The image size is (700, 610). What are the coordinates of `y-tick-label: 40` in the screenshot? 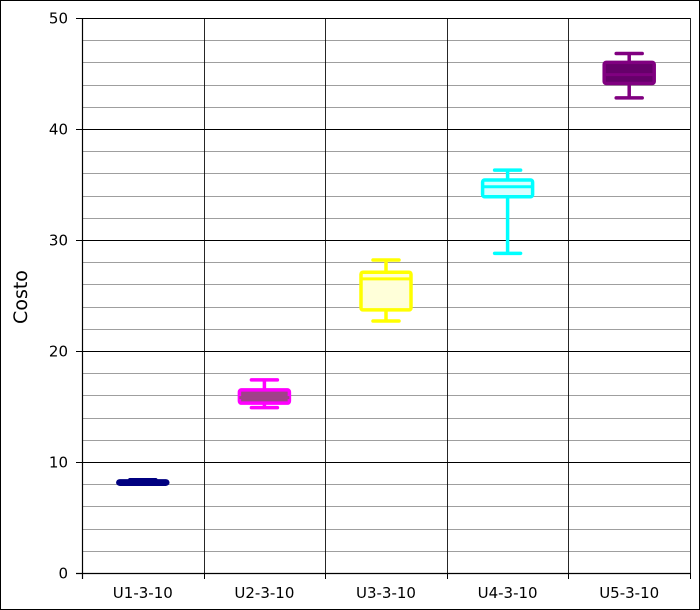 It's located at (58, 130).